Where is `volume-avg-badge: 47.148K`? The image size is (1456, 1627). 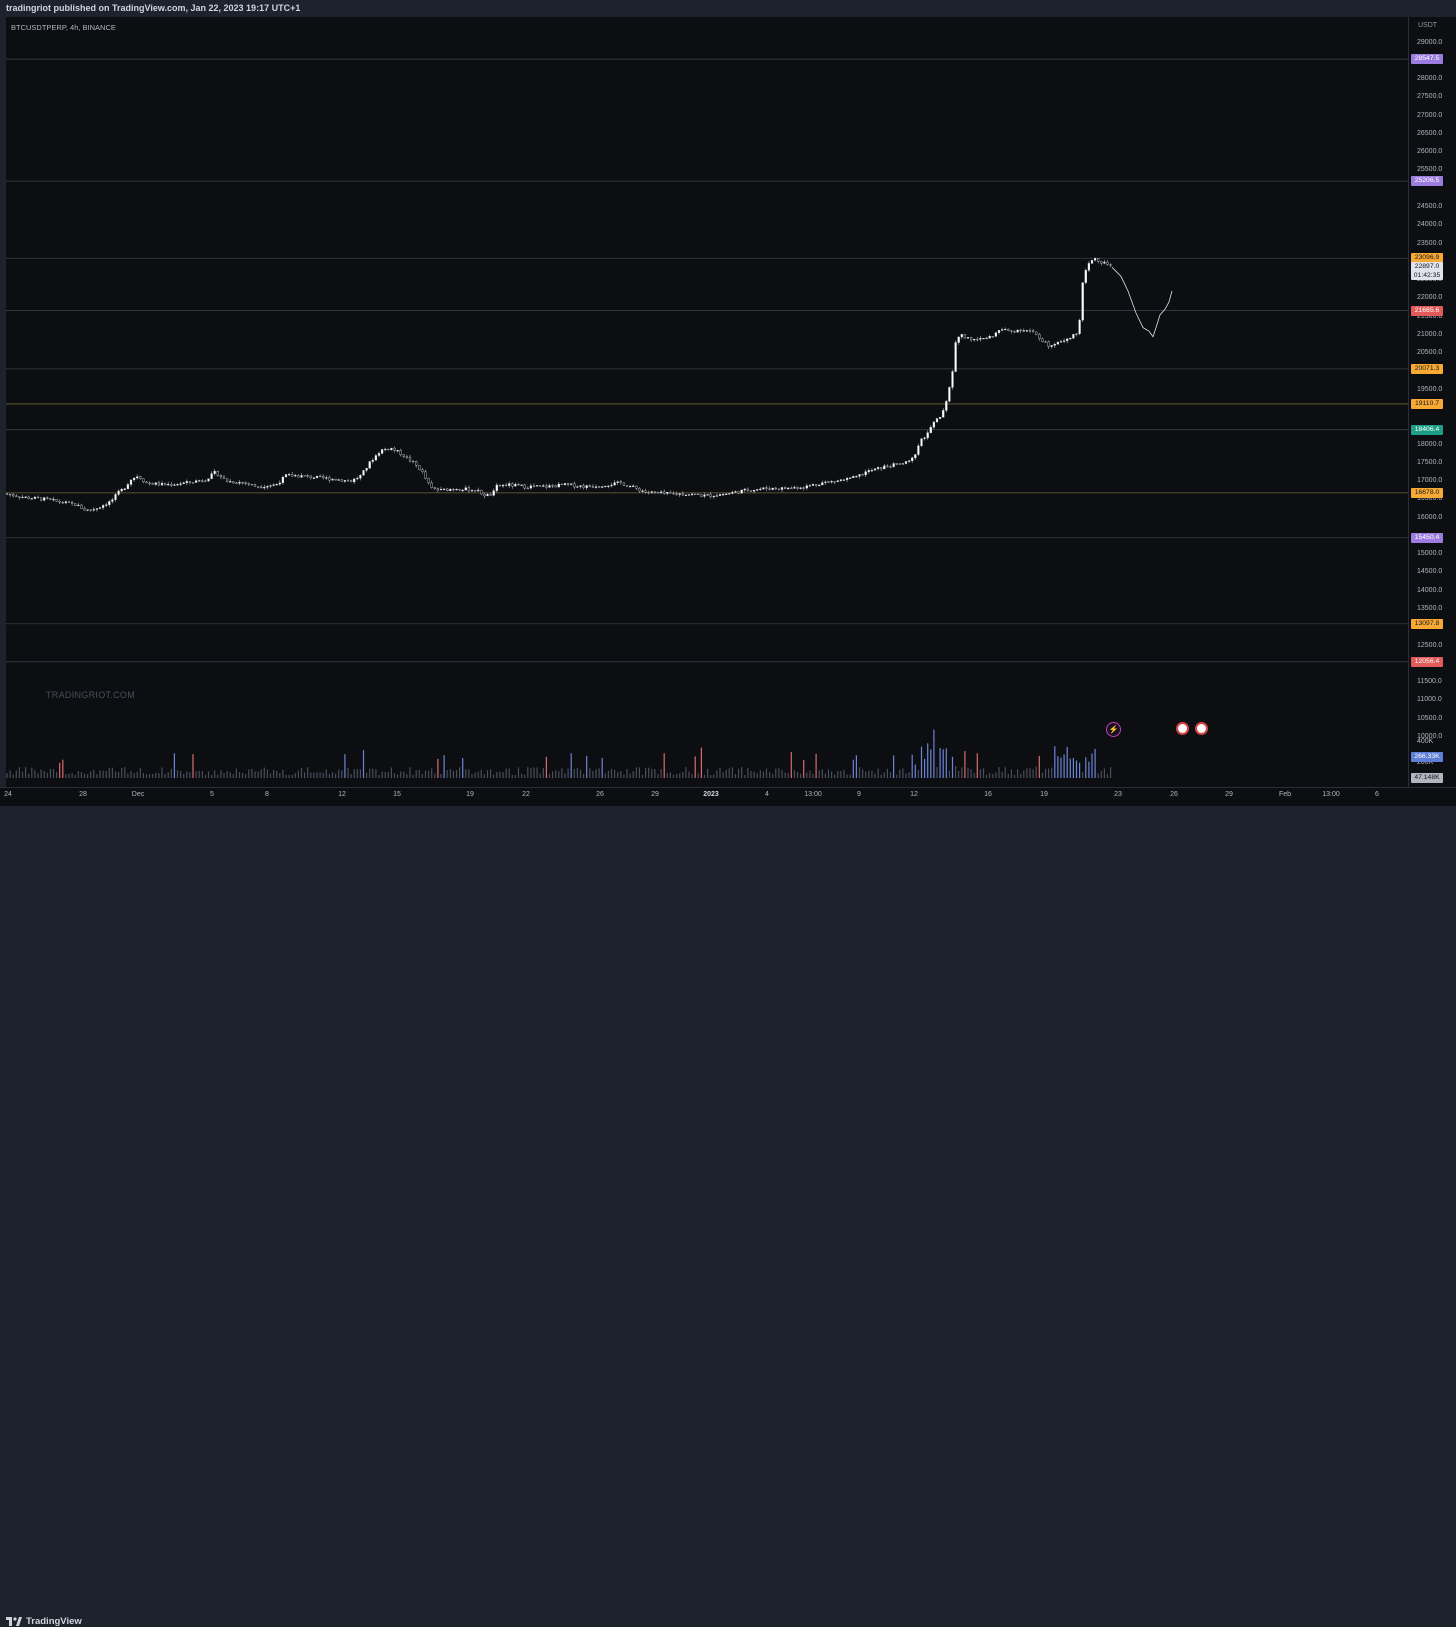 volume-avg-badge: 47.148K is located at coordinates (1427, 778).